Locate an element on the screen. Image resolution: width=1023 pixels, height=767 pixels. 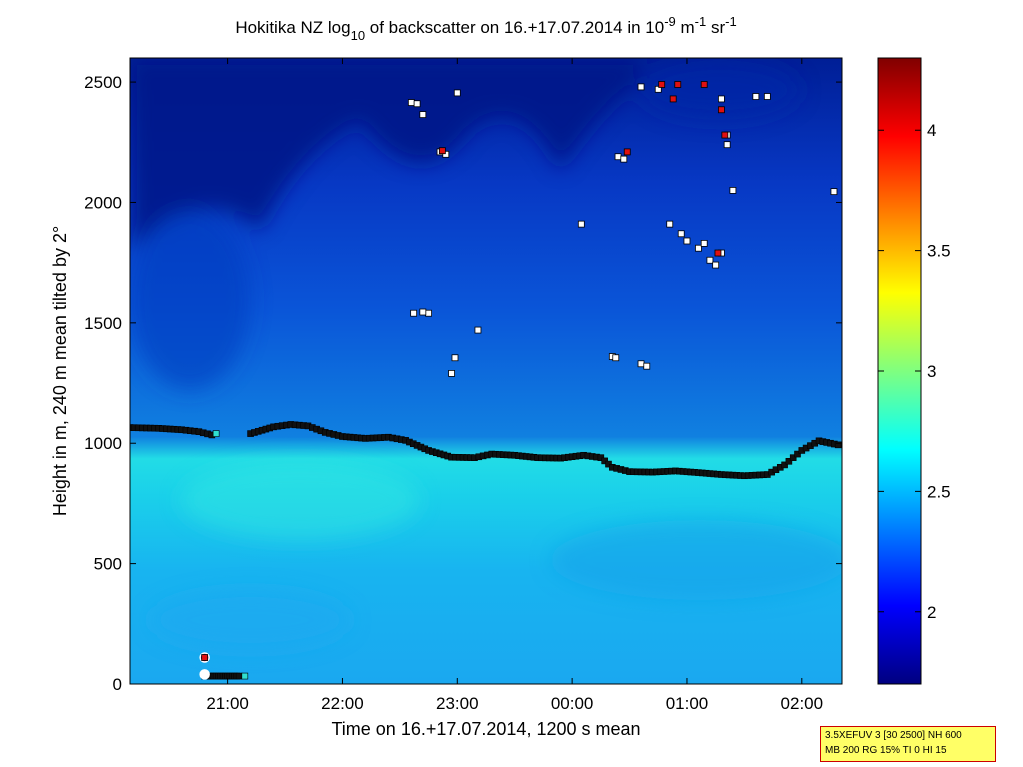
y-tick-label: 2500 is located at coordinates (103, 82).